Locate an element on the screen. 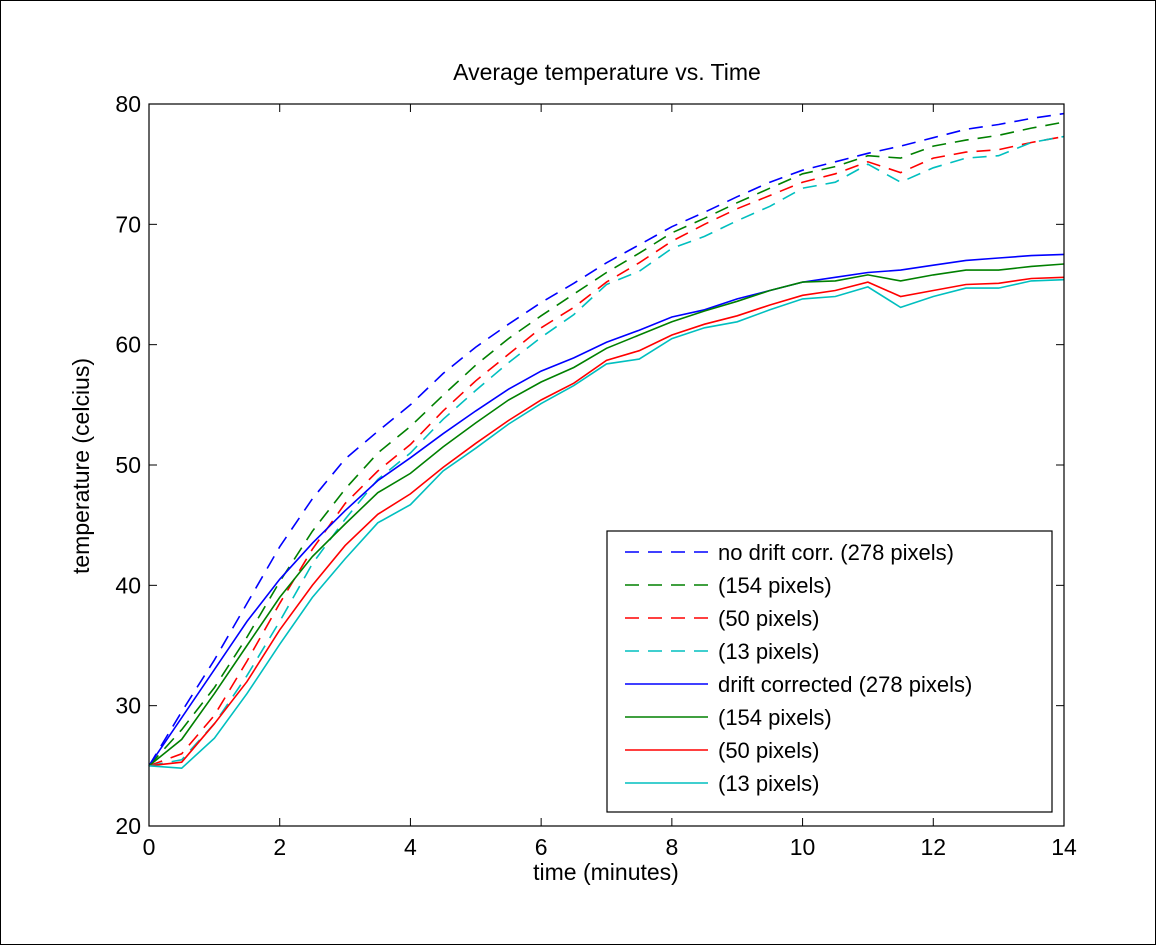  y-tick-label: 20 is located at coordinates (128, 826).